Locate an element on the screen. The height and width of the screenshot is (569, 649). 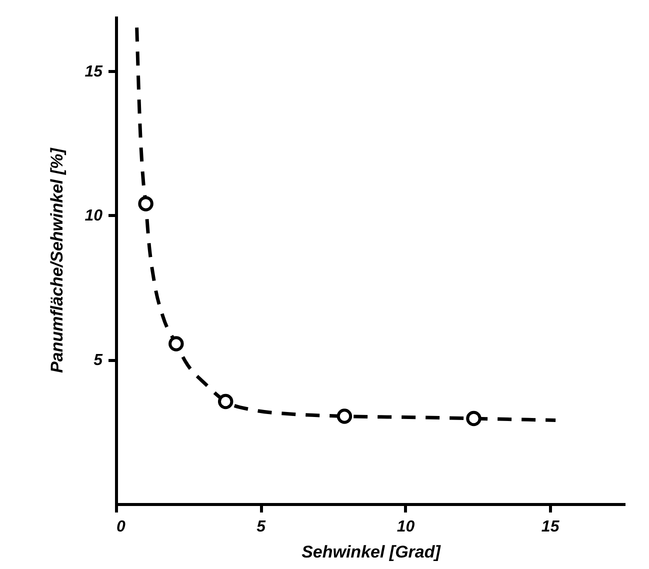
x-tick-label: 5 is located at coordinates (261, 527).